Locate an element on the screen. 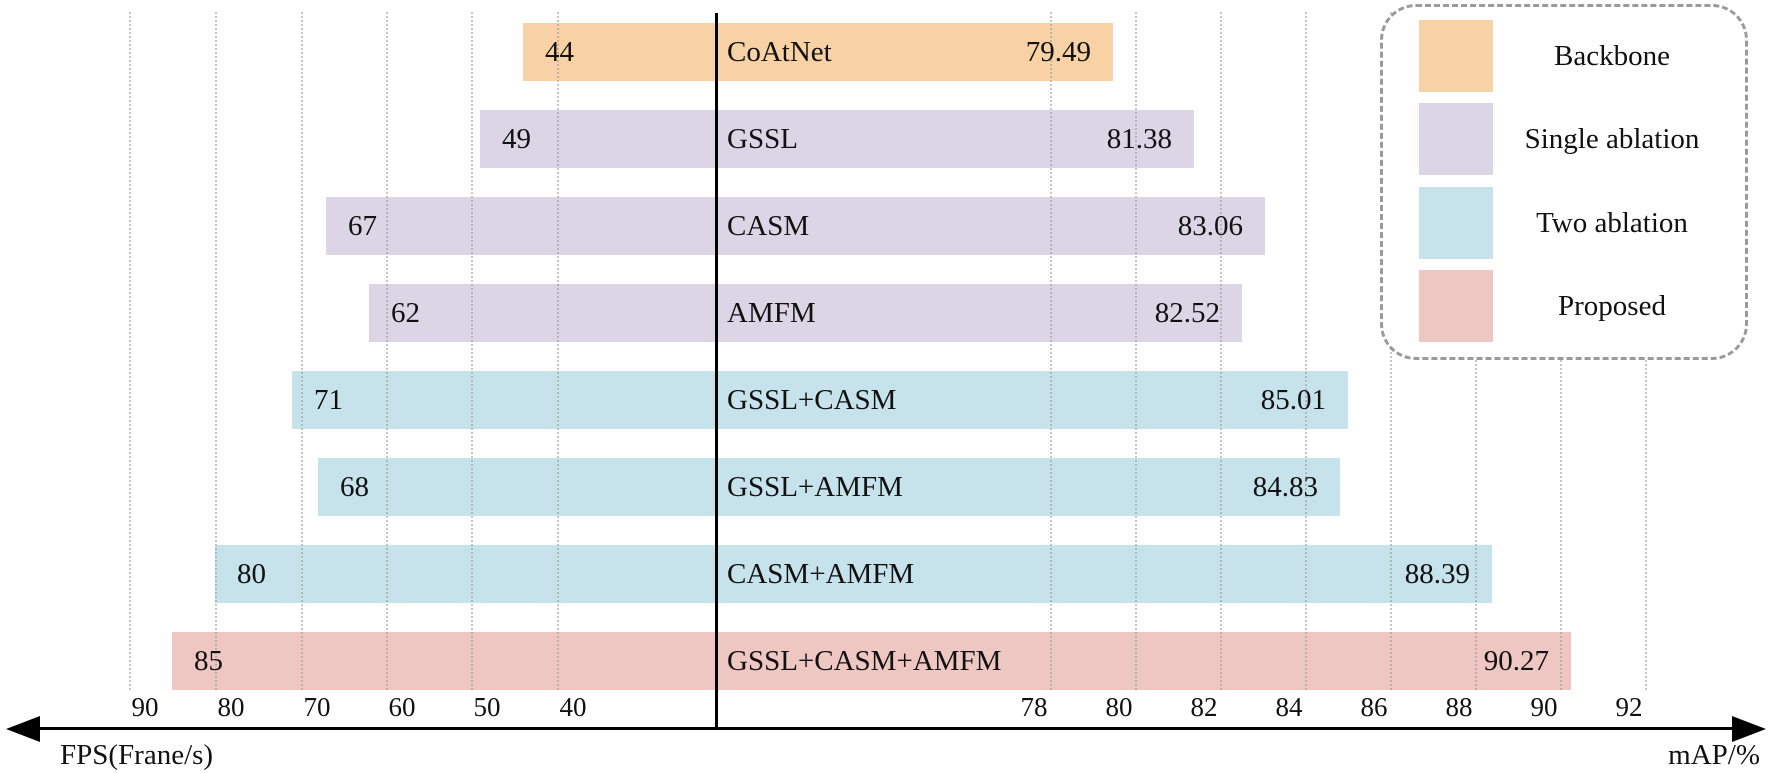 This screenshot has width=1772, height=773. tick-label-fps-50: 50 is located at coordinates (487, 707).